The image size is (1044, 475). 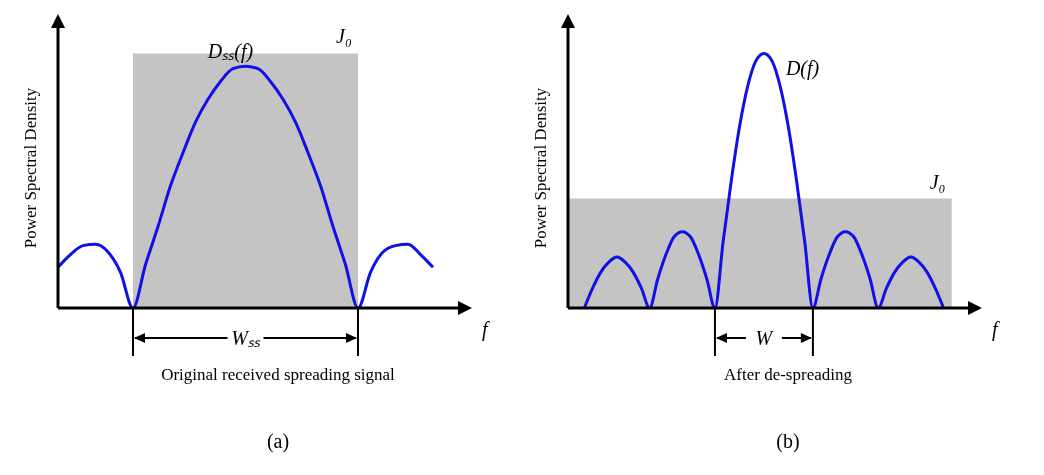 What do you see at coordinates (802, 69) in the screenshot?
I see `series-label: D(f)` at bounding box center [802, 69].